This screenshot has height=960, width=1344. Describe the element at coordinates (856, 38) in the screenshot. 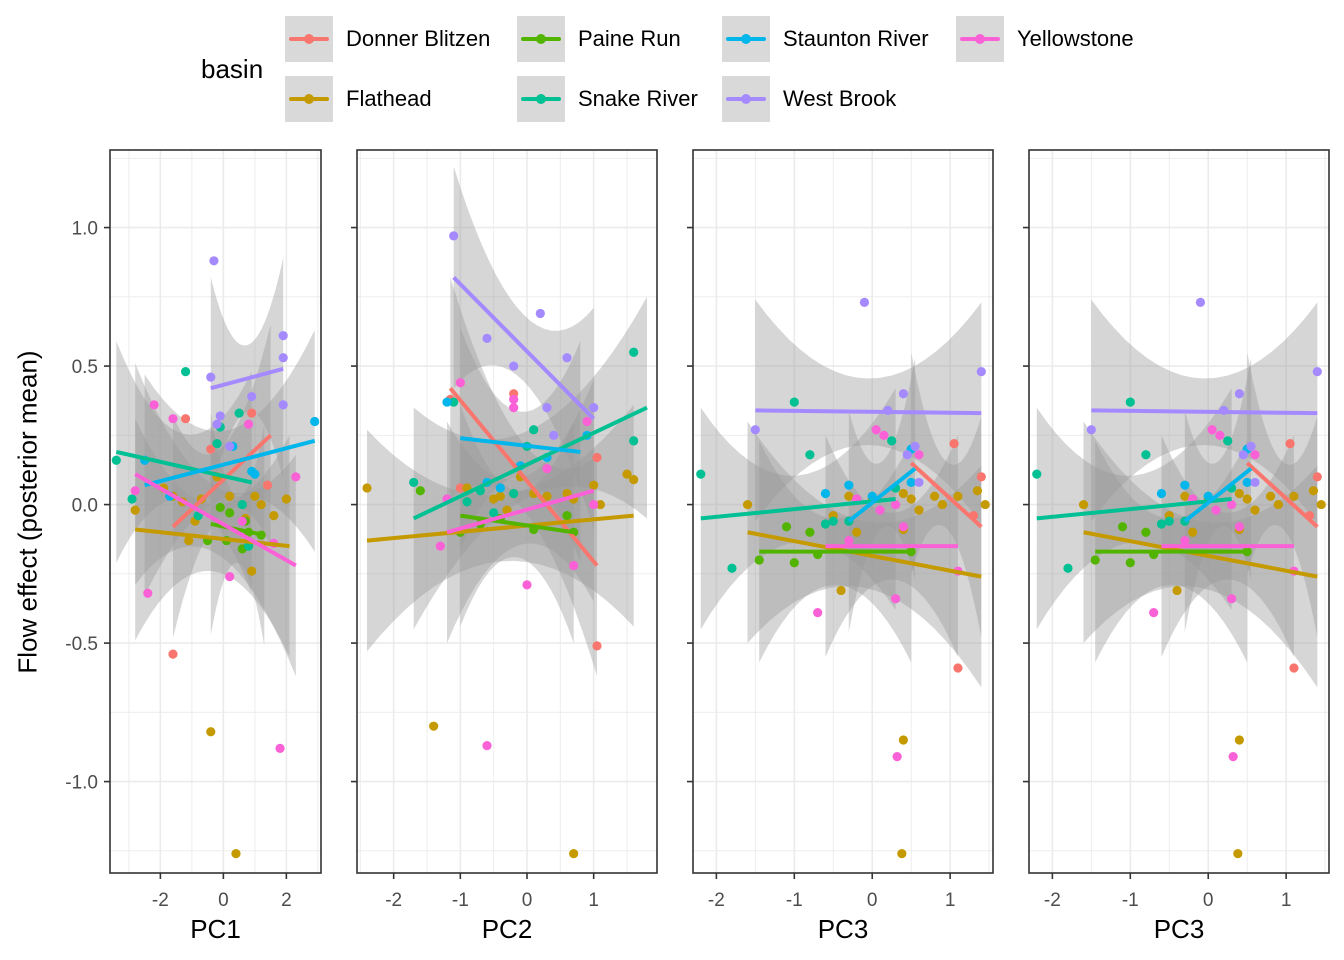

I see `legend-label: Staunton River` at that location.